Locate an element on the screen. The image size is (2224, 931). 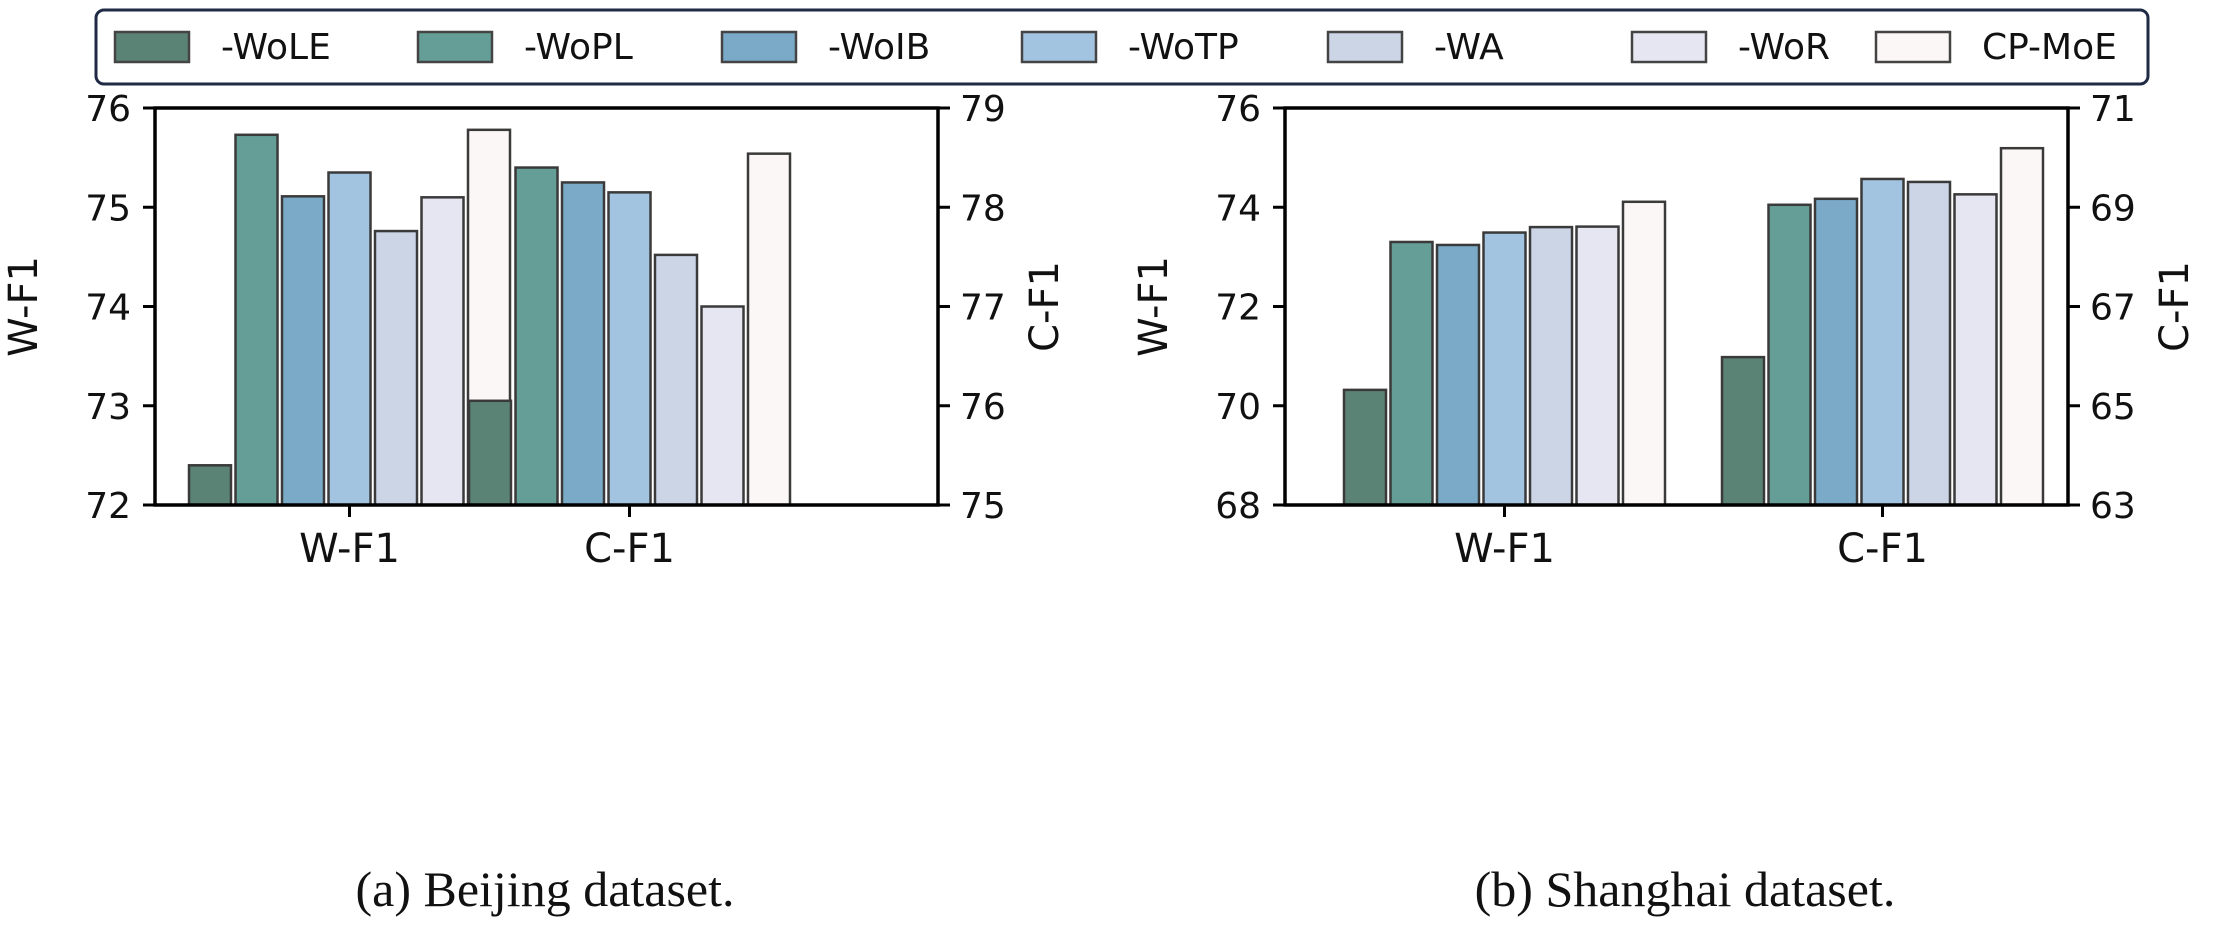
y-tick-label-right: 71 is located at coordinates (2113, 109).